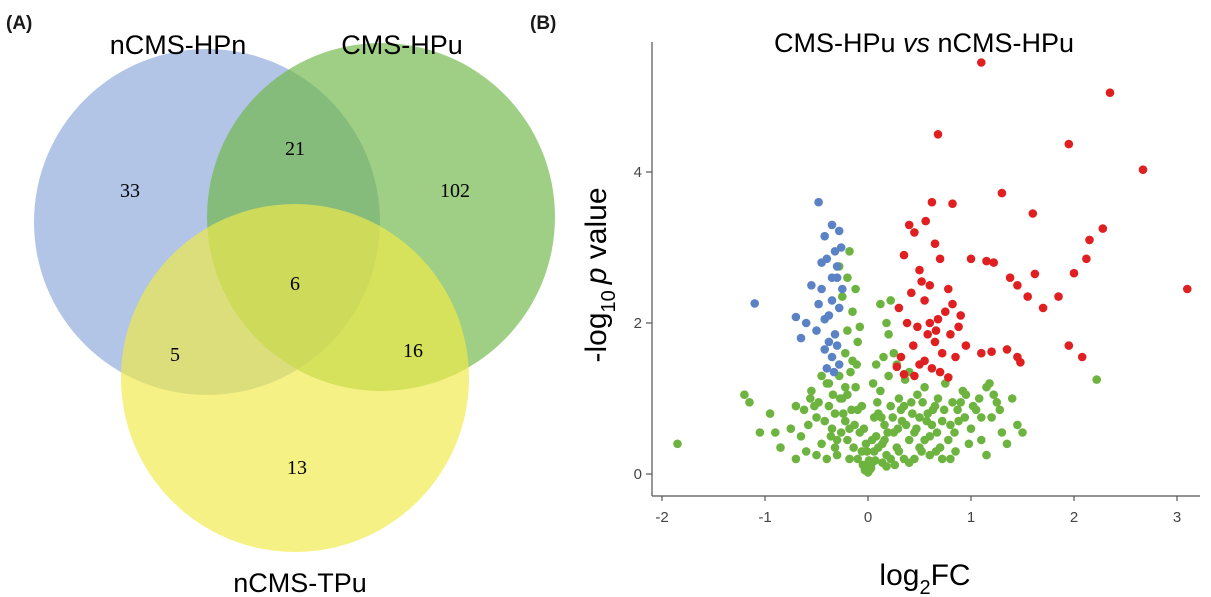  Describe the element at coordinates (600, 274) in the screenshot. I see `y-axis-label: -log10p value` at that location.